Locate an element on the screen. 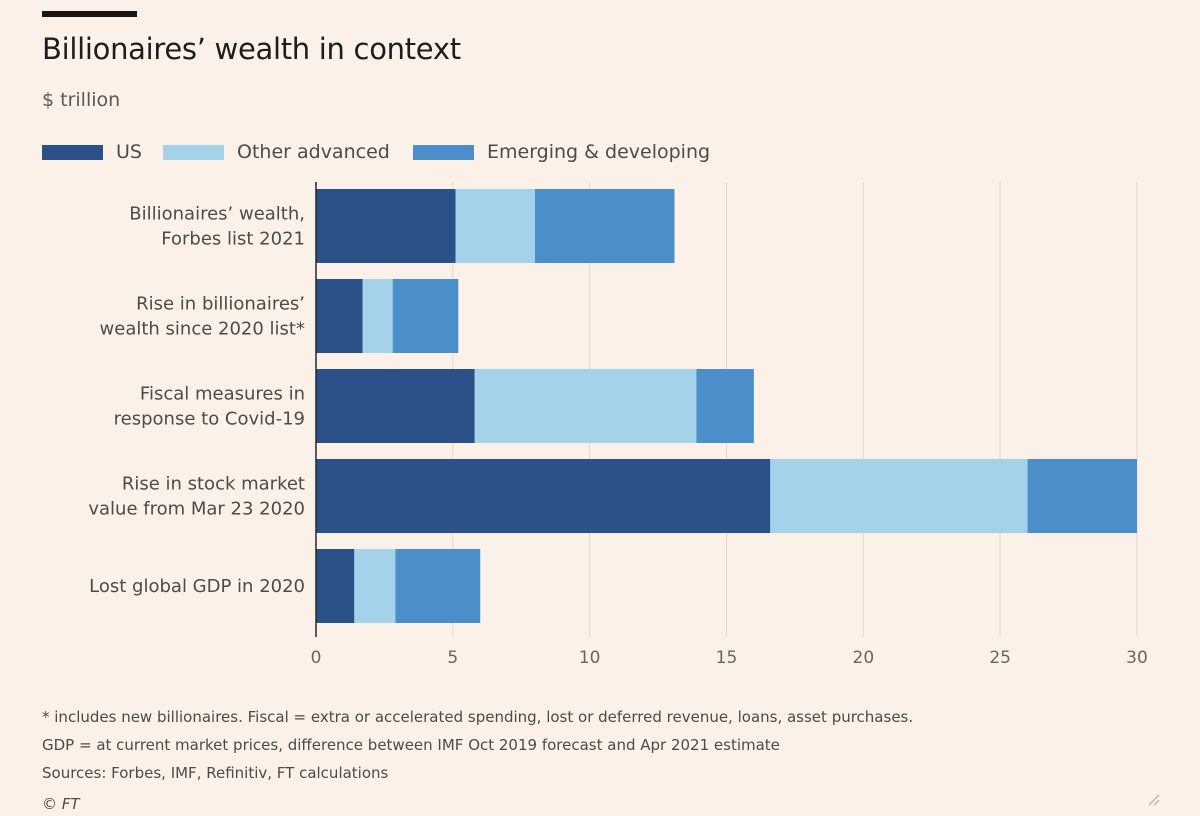 This screenshot has height=816, width=1200. legend-swatch-other-advanced is located at coordinates (193, 152).